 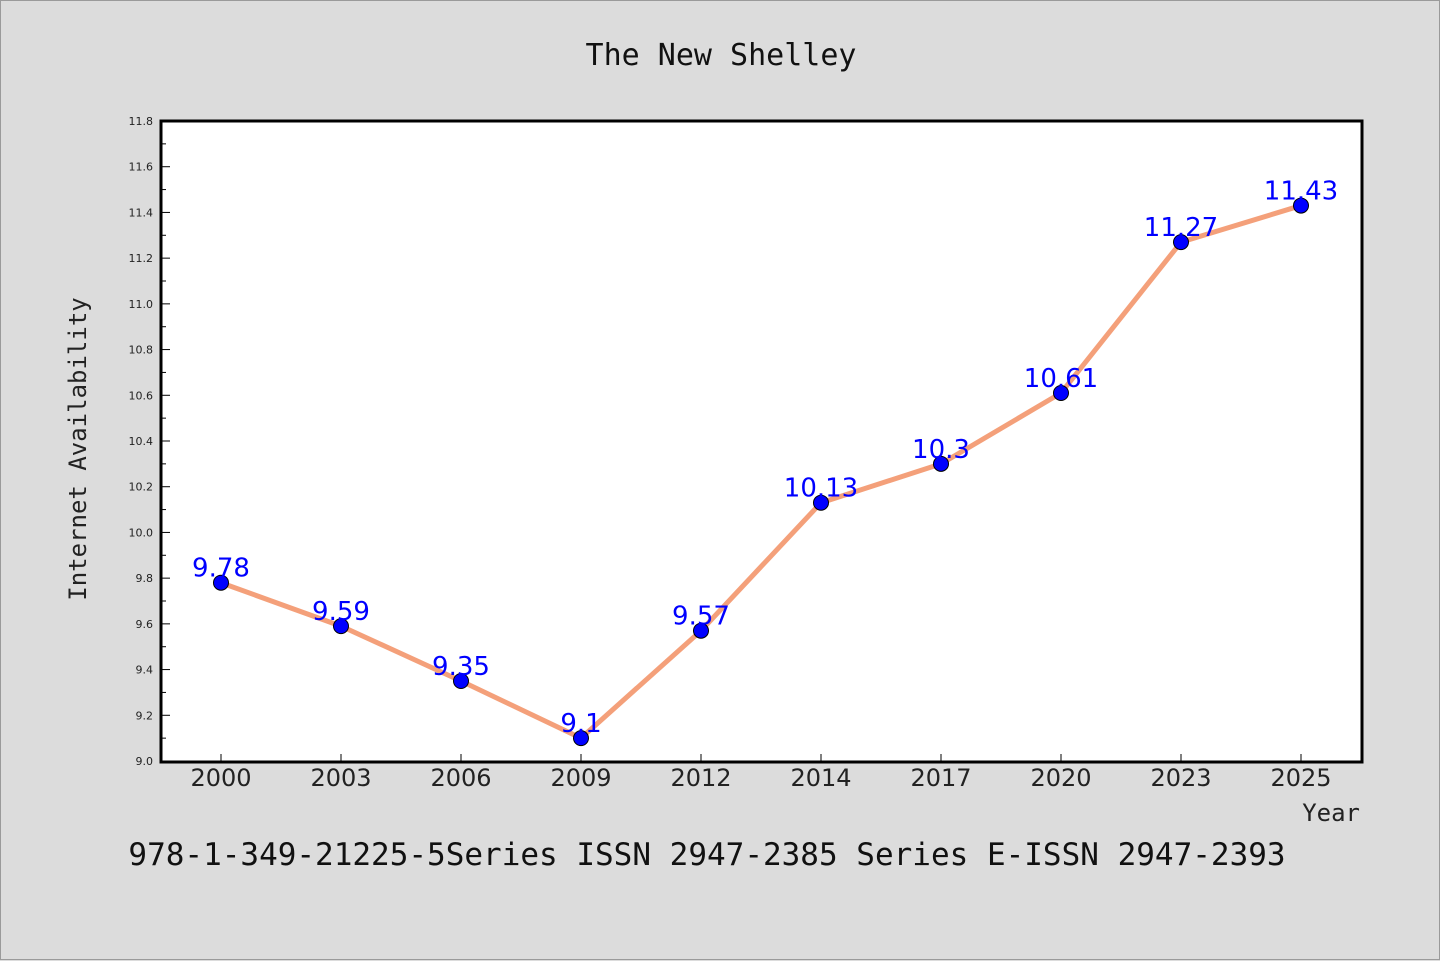 What do you see at coordinates (1180, 778) in the screenshot?
I see `x-tick-label: 2023` at bounding box center [1180, 778].